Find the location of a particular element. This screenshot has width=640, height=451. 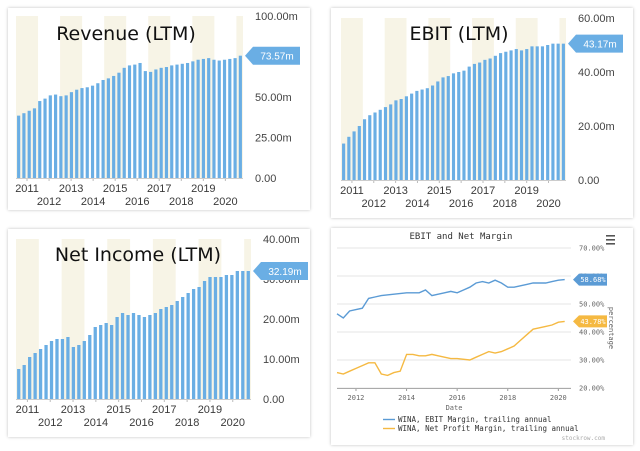

y-tick-label: 25.00m is located at coordinates (273, 139).